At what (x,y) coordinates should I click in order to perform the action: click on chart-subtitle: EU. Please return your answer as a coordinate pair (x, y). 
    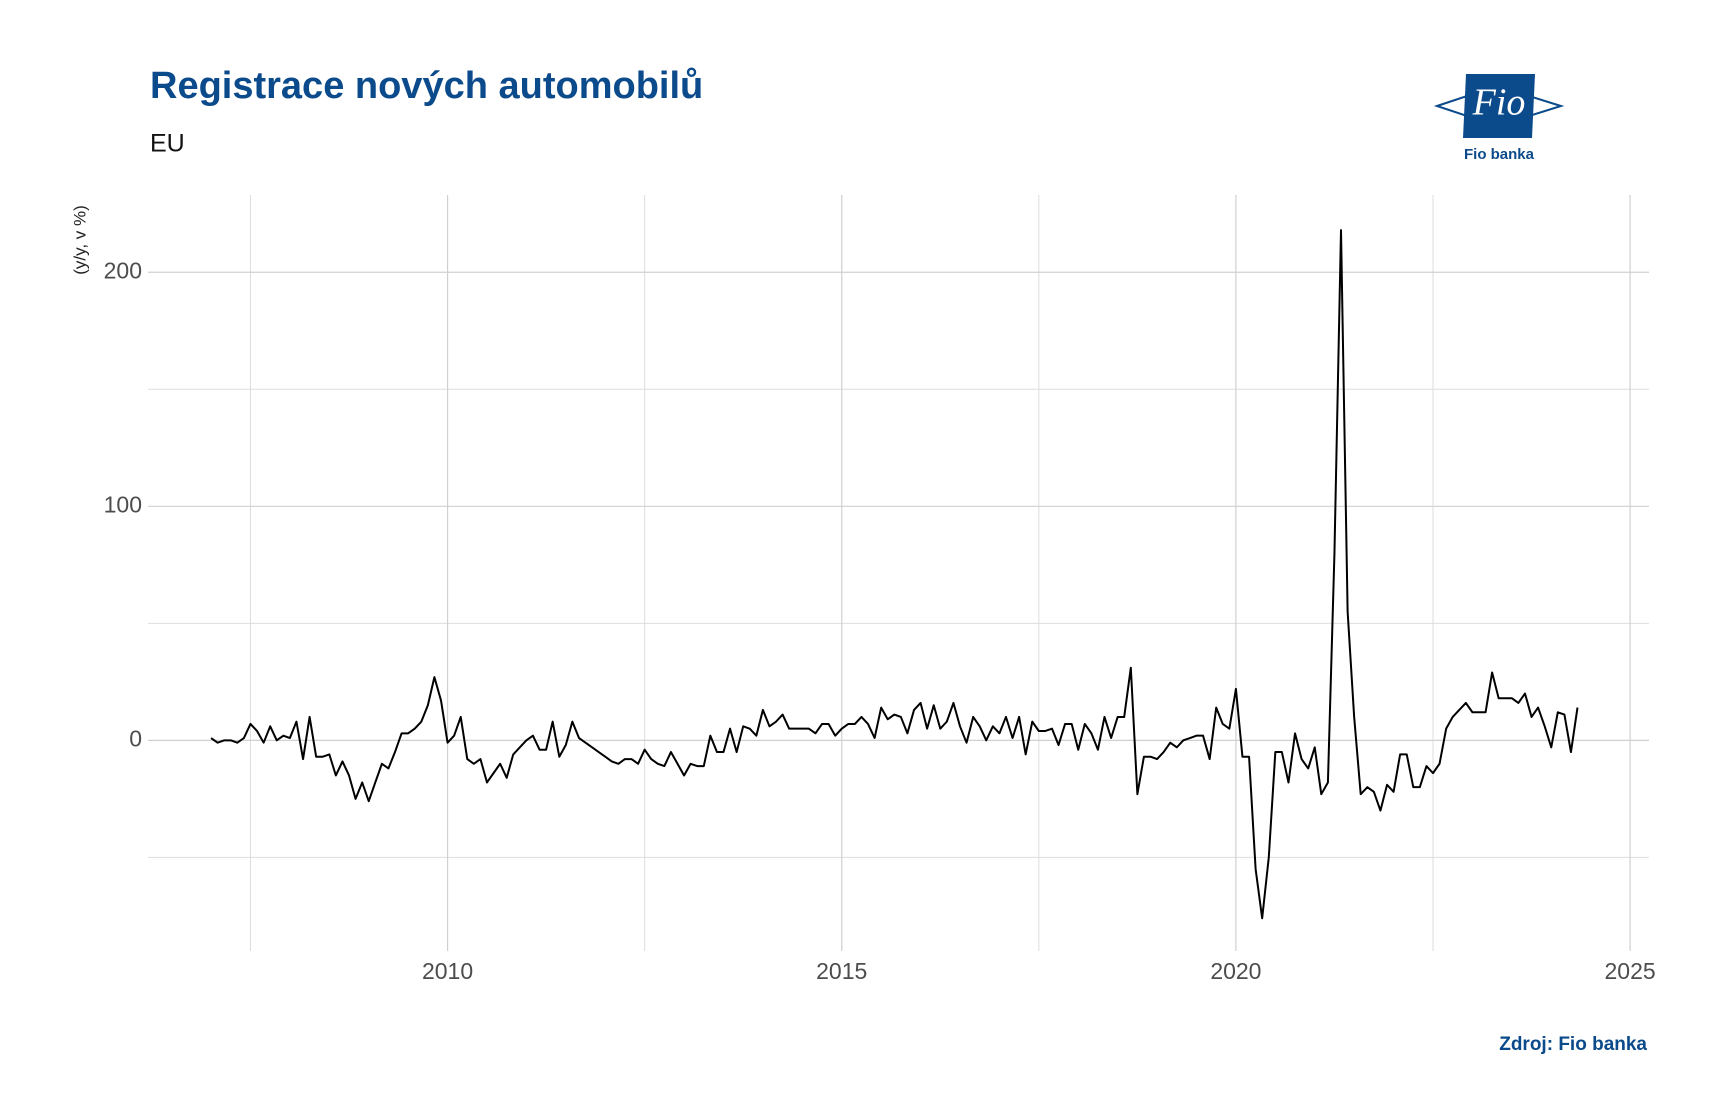
    Looking at the image, I should click on (167, 144).